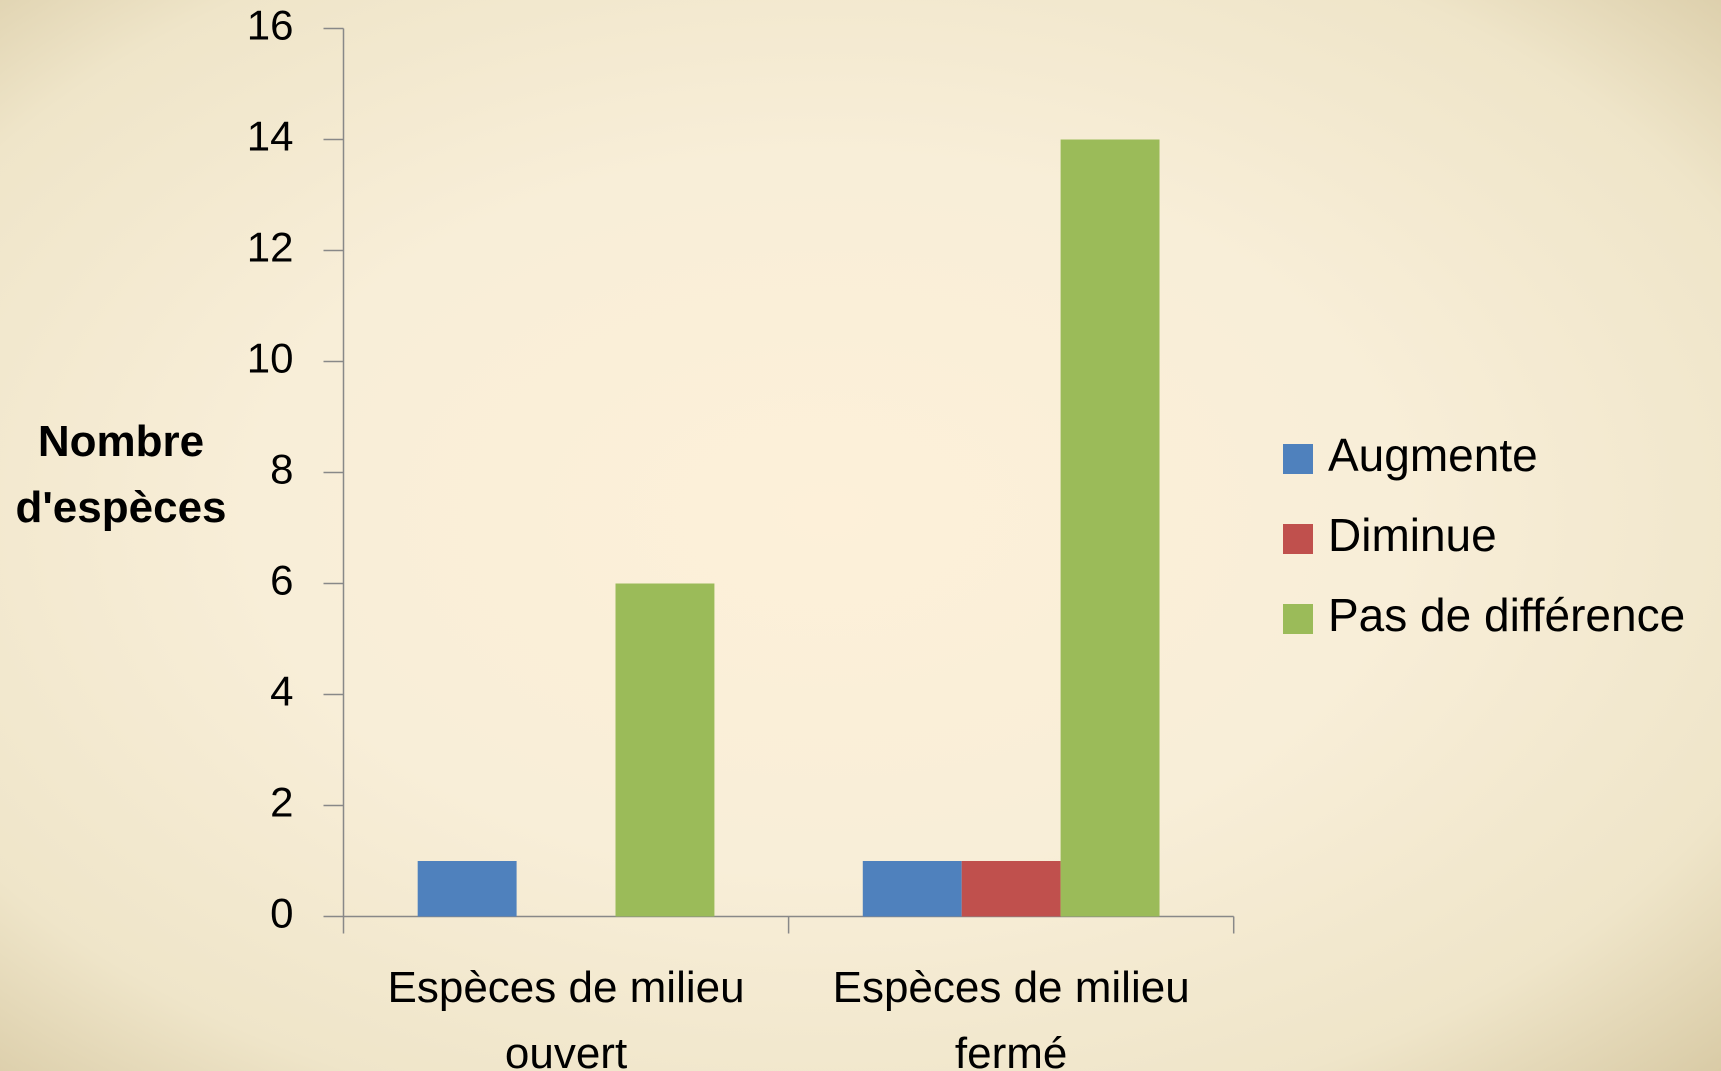 This screenshot has width=1721, height=1071. What do you see at coordinates (270, 136) in the screenshot?
I see `y-tick-label: 14` at bounding box center [270, 136].